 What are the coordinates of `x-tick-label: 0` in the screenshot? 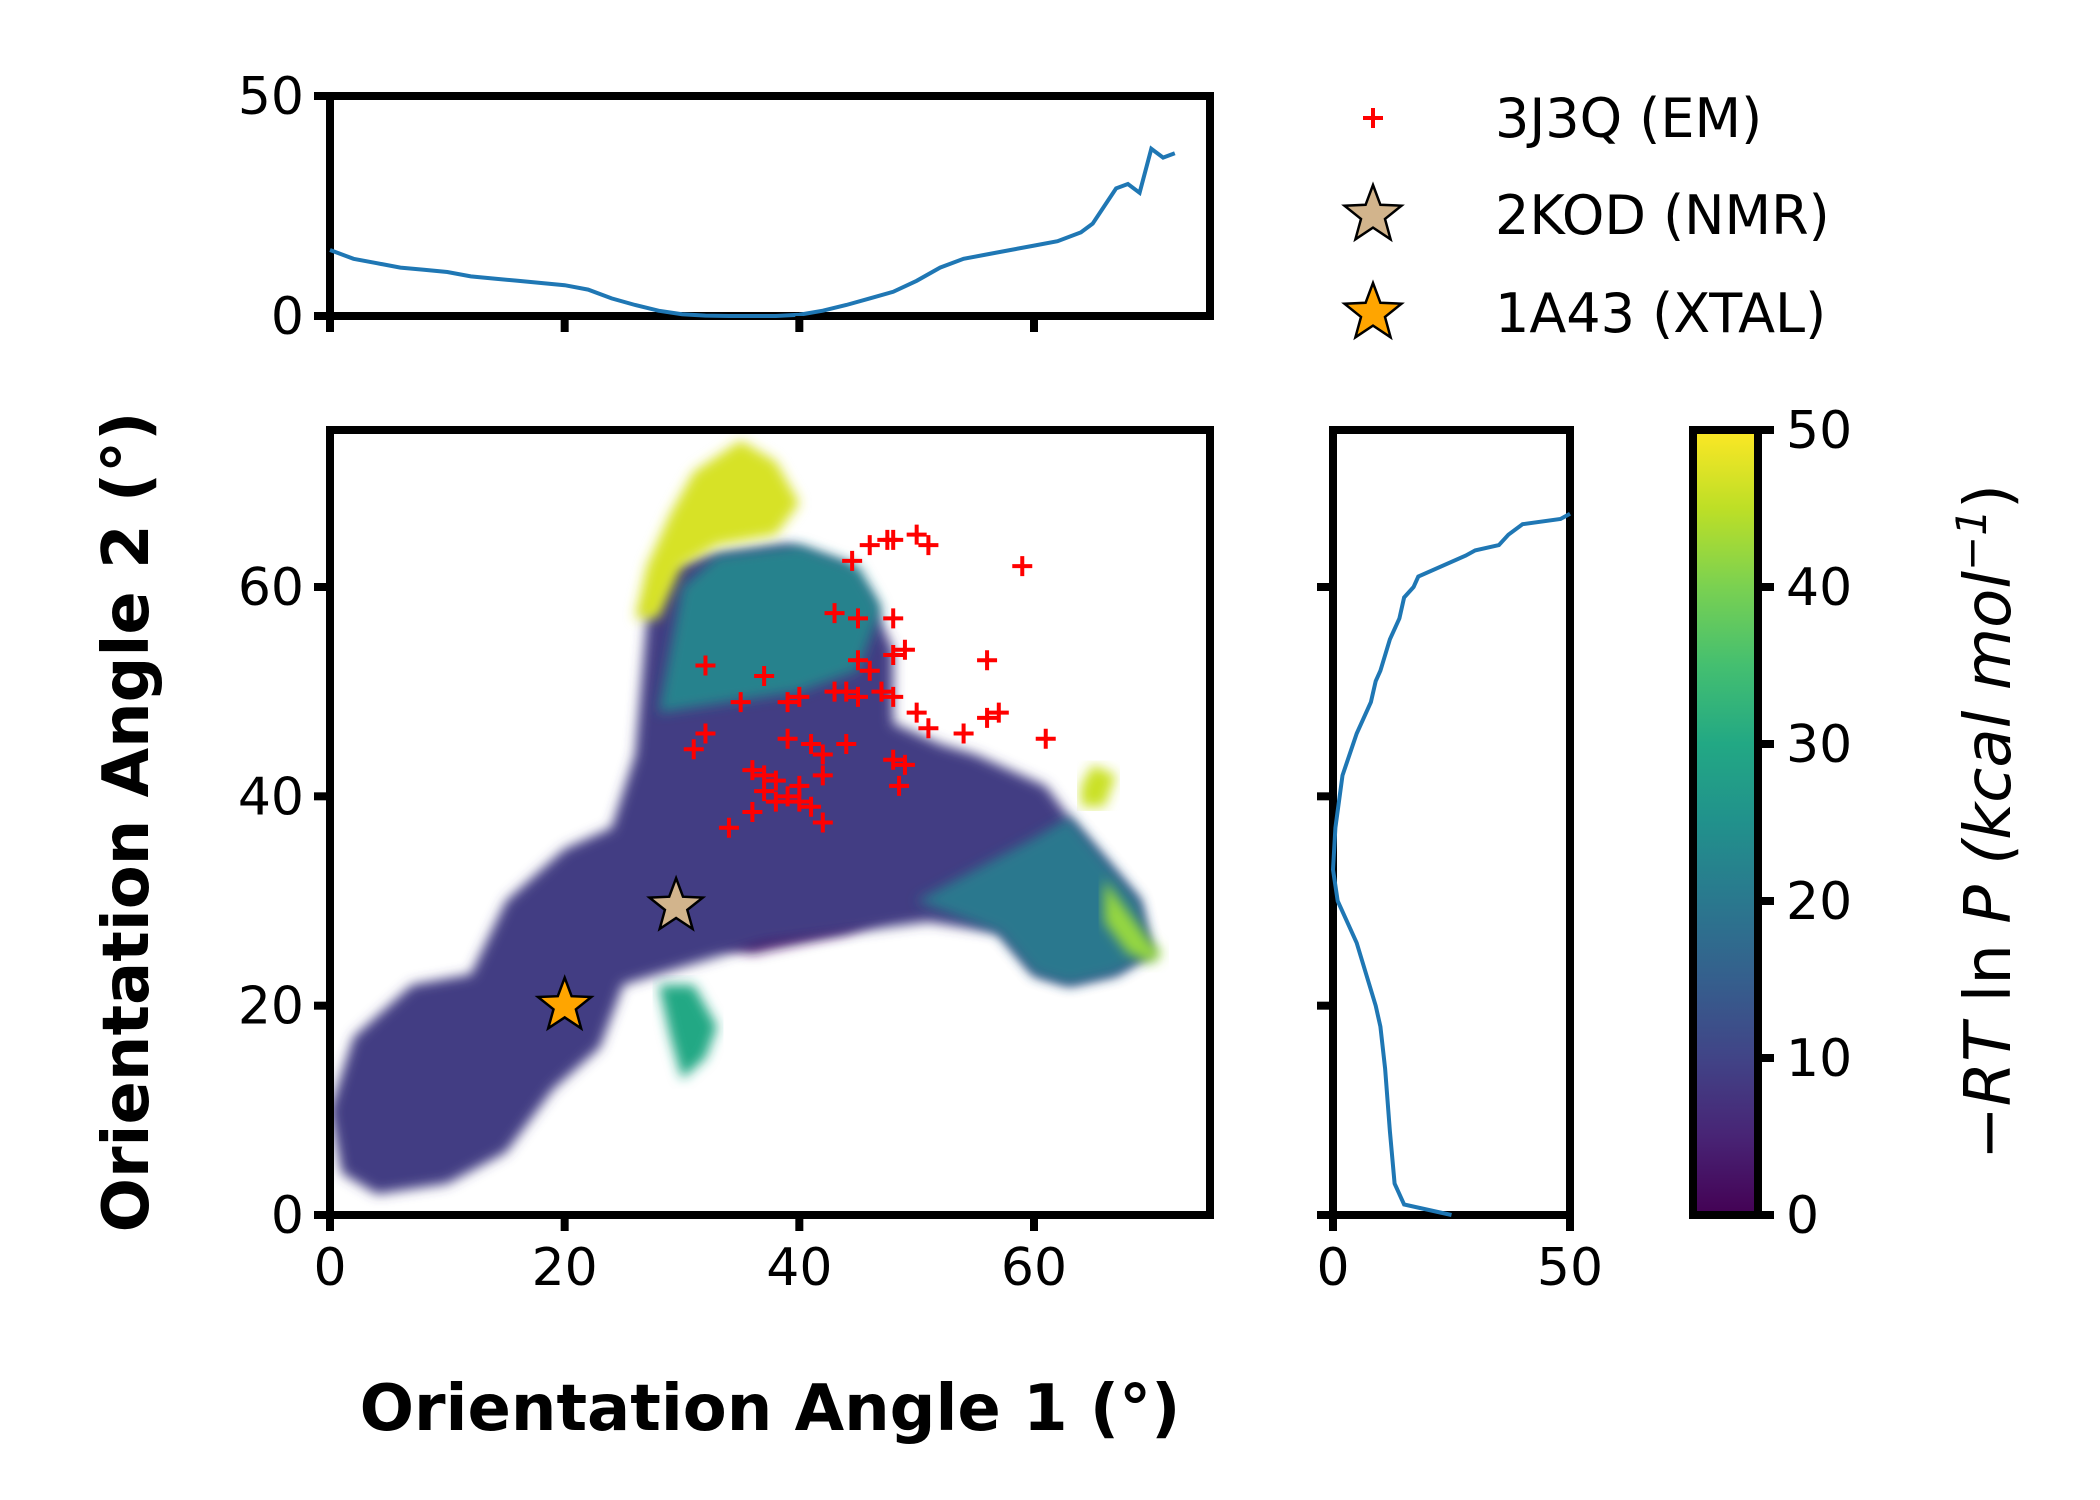 It's located at (329, 1268).